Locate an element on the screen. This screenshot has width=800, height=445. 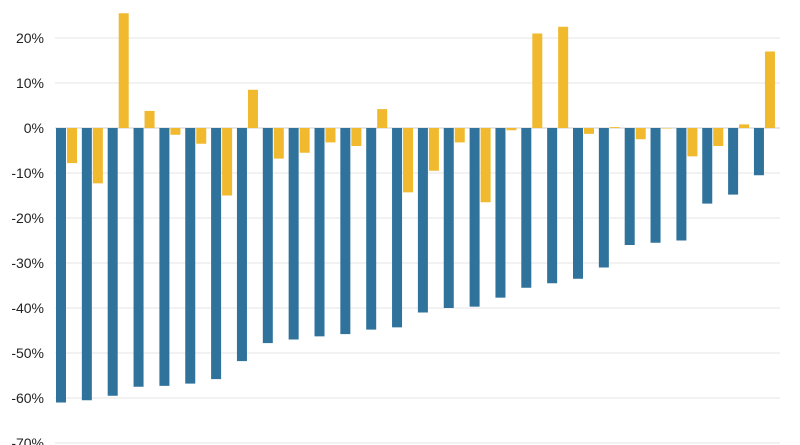
y-tick-label: -60% is located at coordinates (27, 398).